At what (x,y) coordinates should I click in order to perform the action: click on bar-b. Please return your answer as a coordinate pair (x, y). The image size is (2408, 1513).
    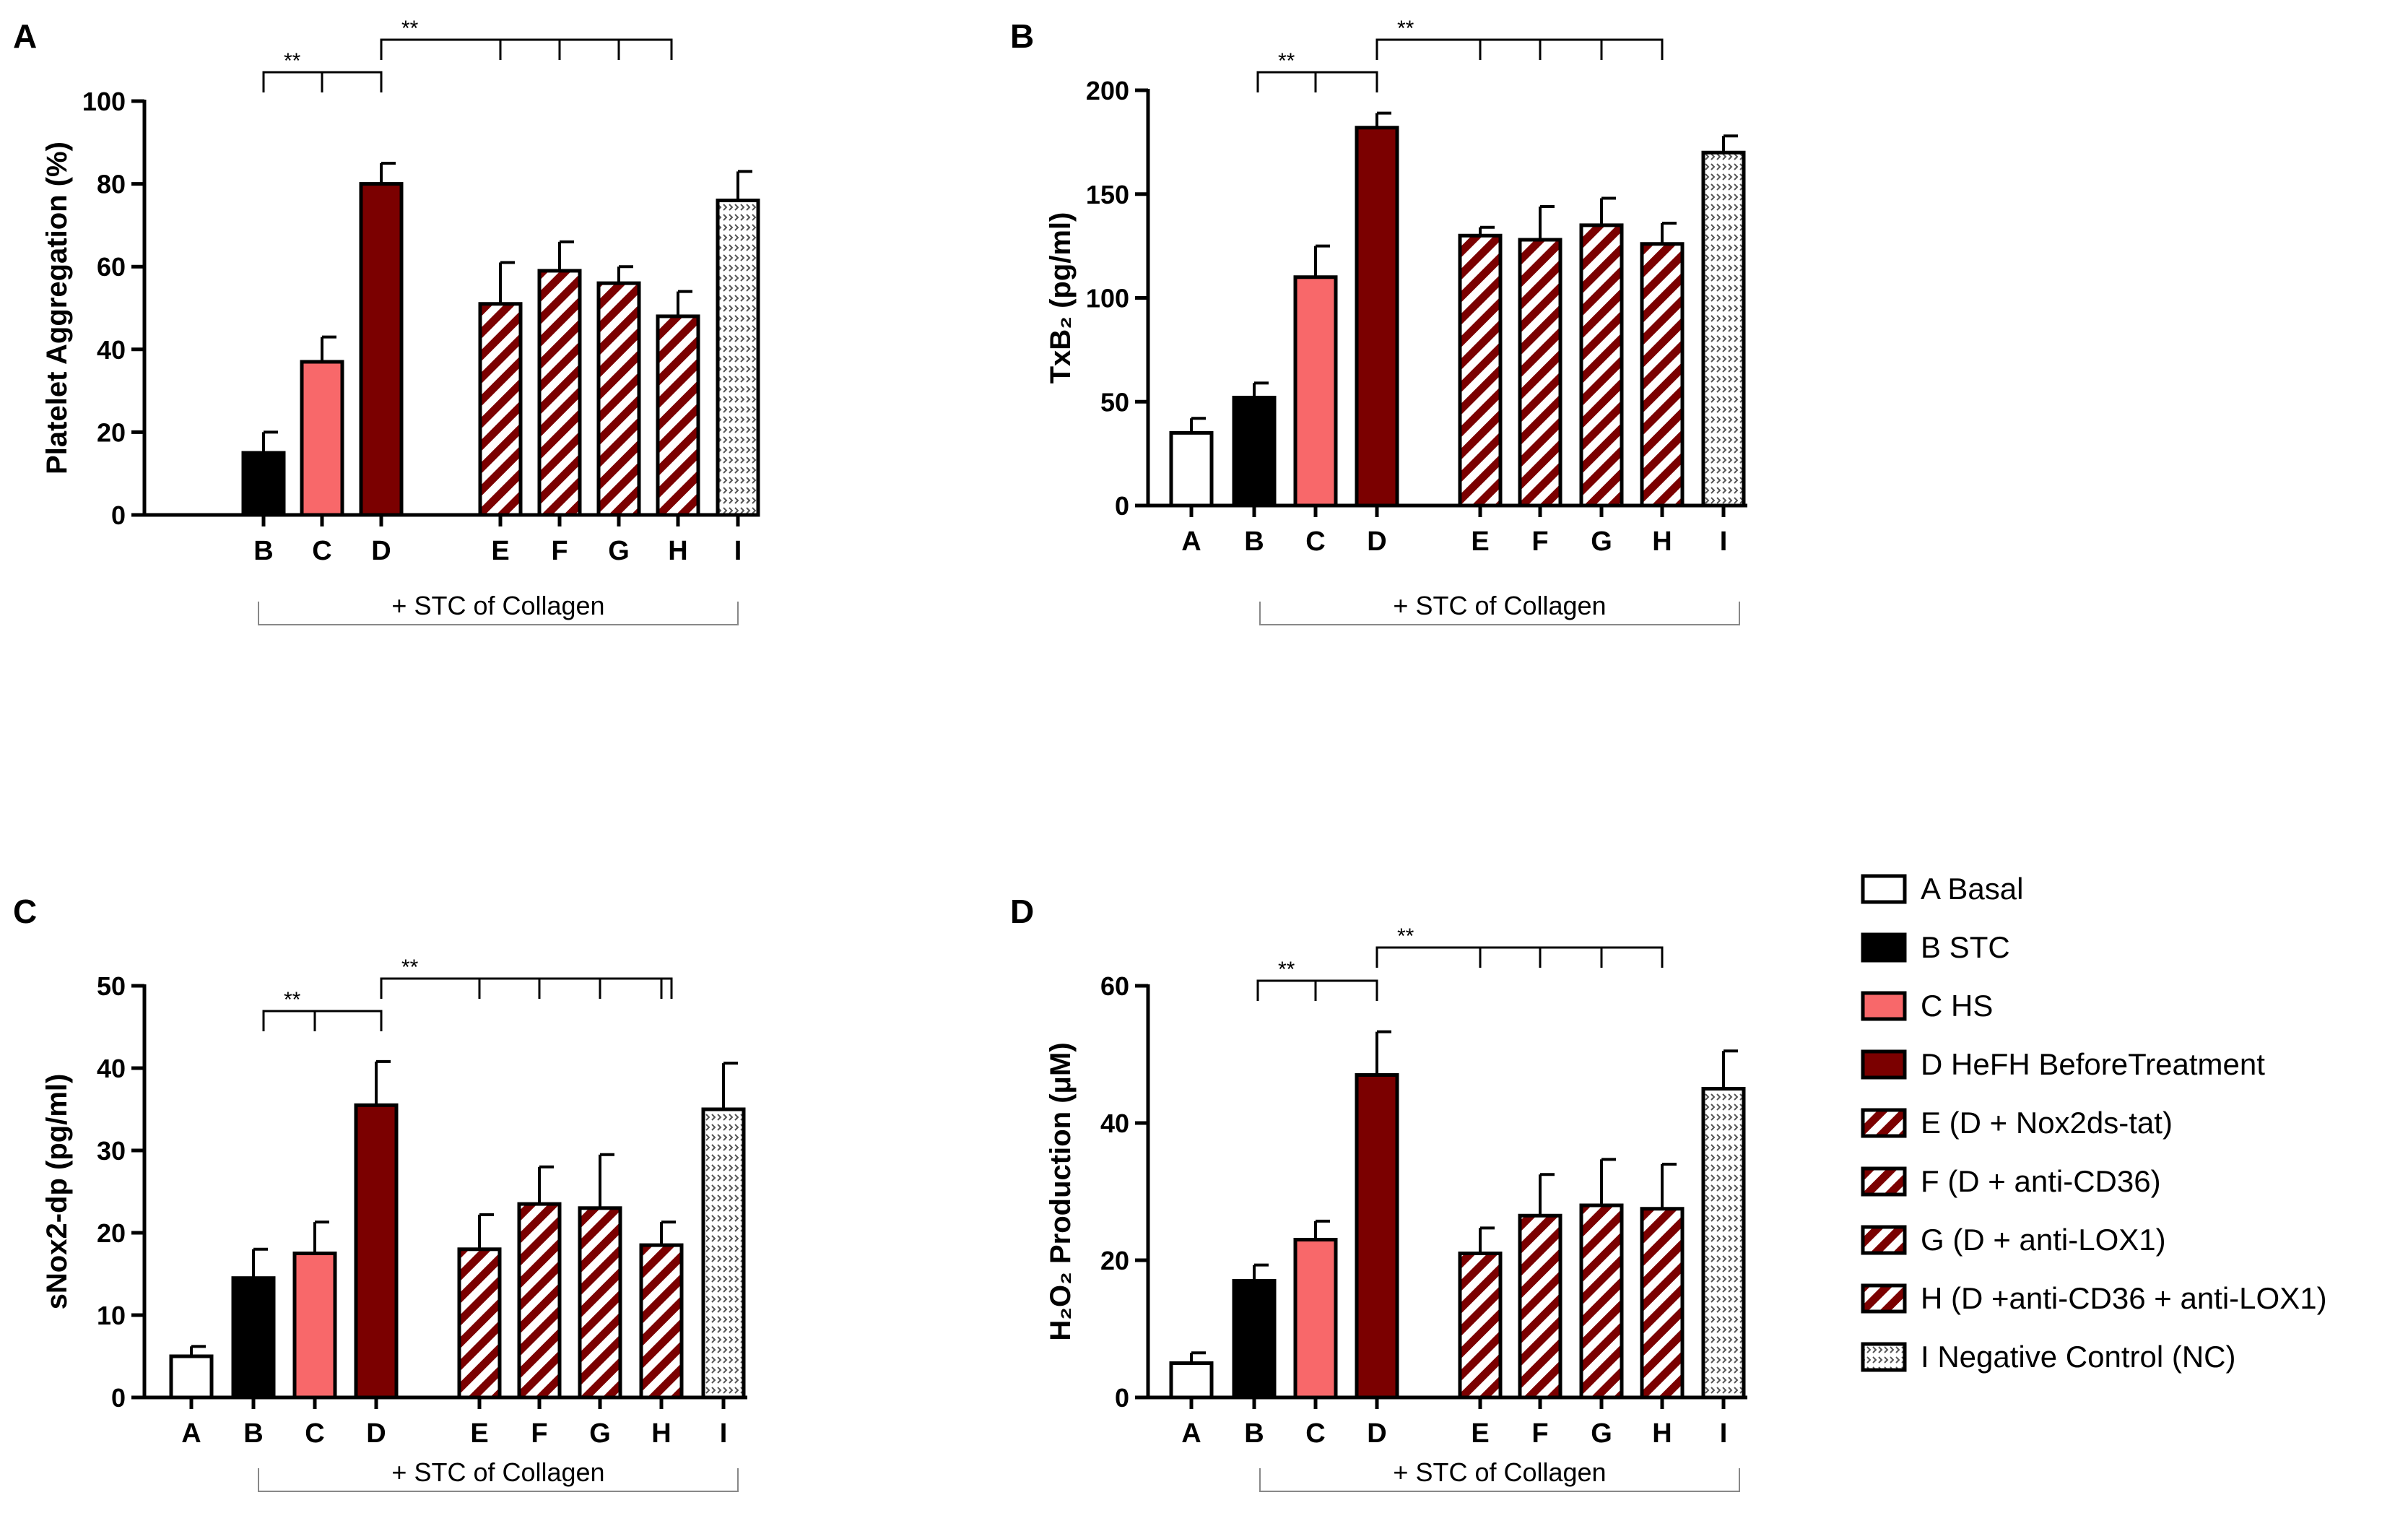
    Looking at the image, I should click on (1254, 1339).